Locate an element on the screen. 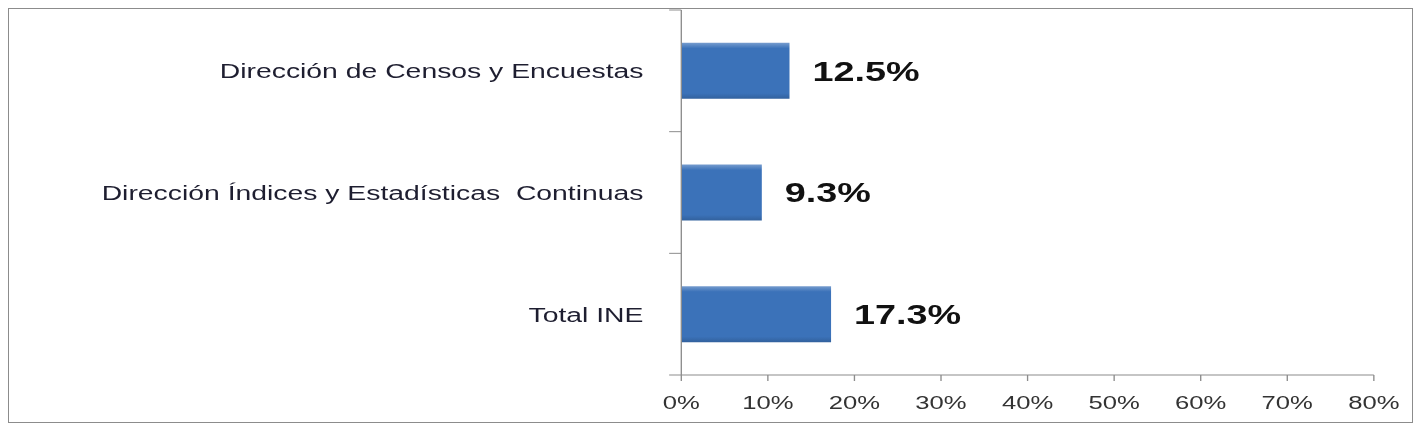  x-tick-label: 30% is located at coordinates (941, 403).